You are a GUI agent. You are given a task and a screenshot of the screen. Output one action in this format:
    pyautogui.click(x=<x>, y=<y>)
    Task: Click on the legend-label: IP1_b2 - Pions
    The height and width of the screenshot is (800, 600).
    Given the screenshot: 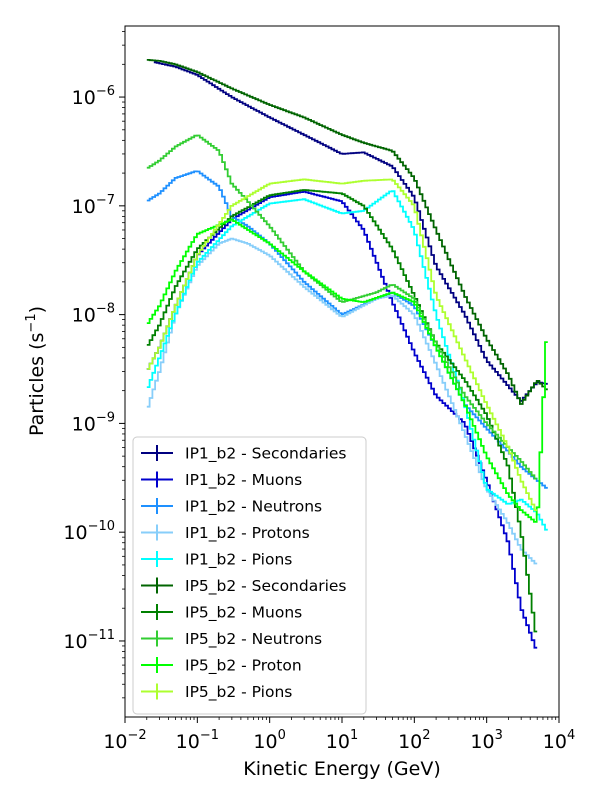 What is the action you would take?
    pyautogui.click(x=238, y=560)
    